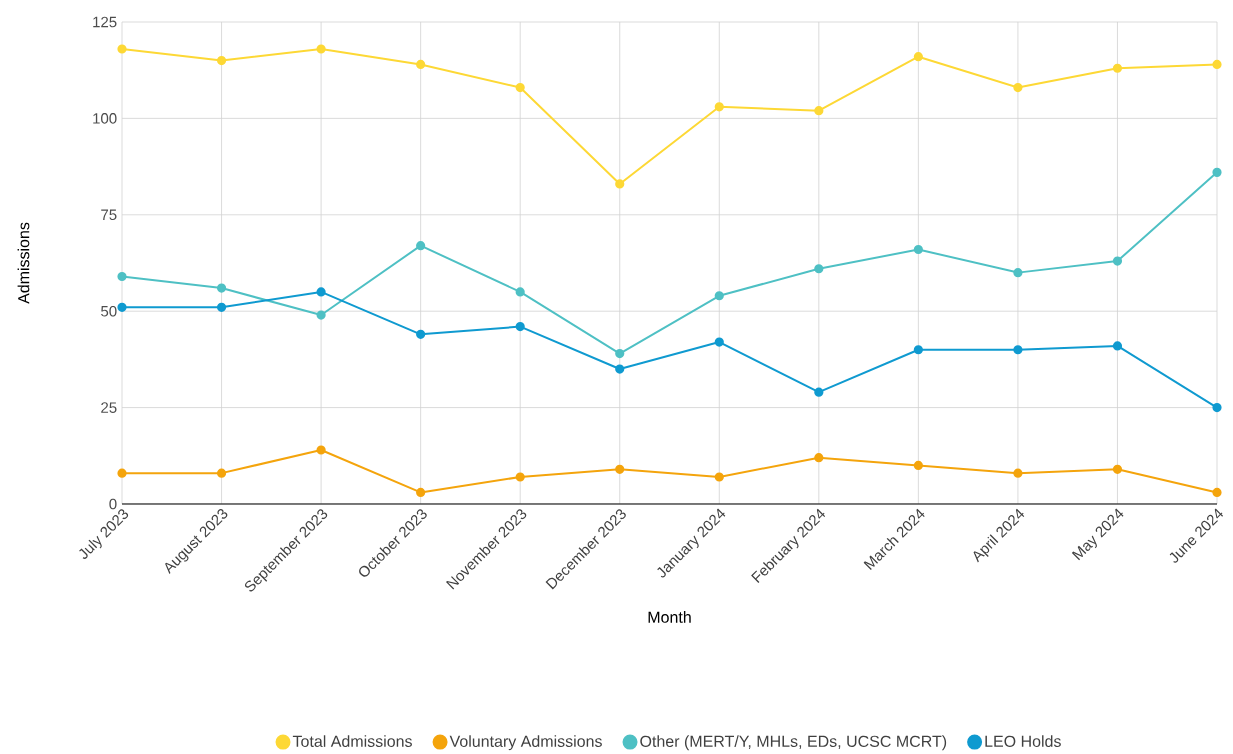  What do you see at coordinates (23, 263) in the screenshot?
I see `y-axis-title: Admissions` at bounding box center [23, 263].